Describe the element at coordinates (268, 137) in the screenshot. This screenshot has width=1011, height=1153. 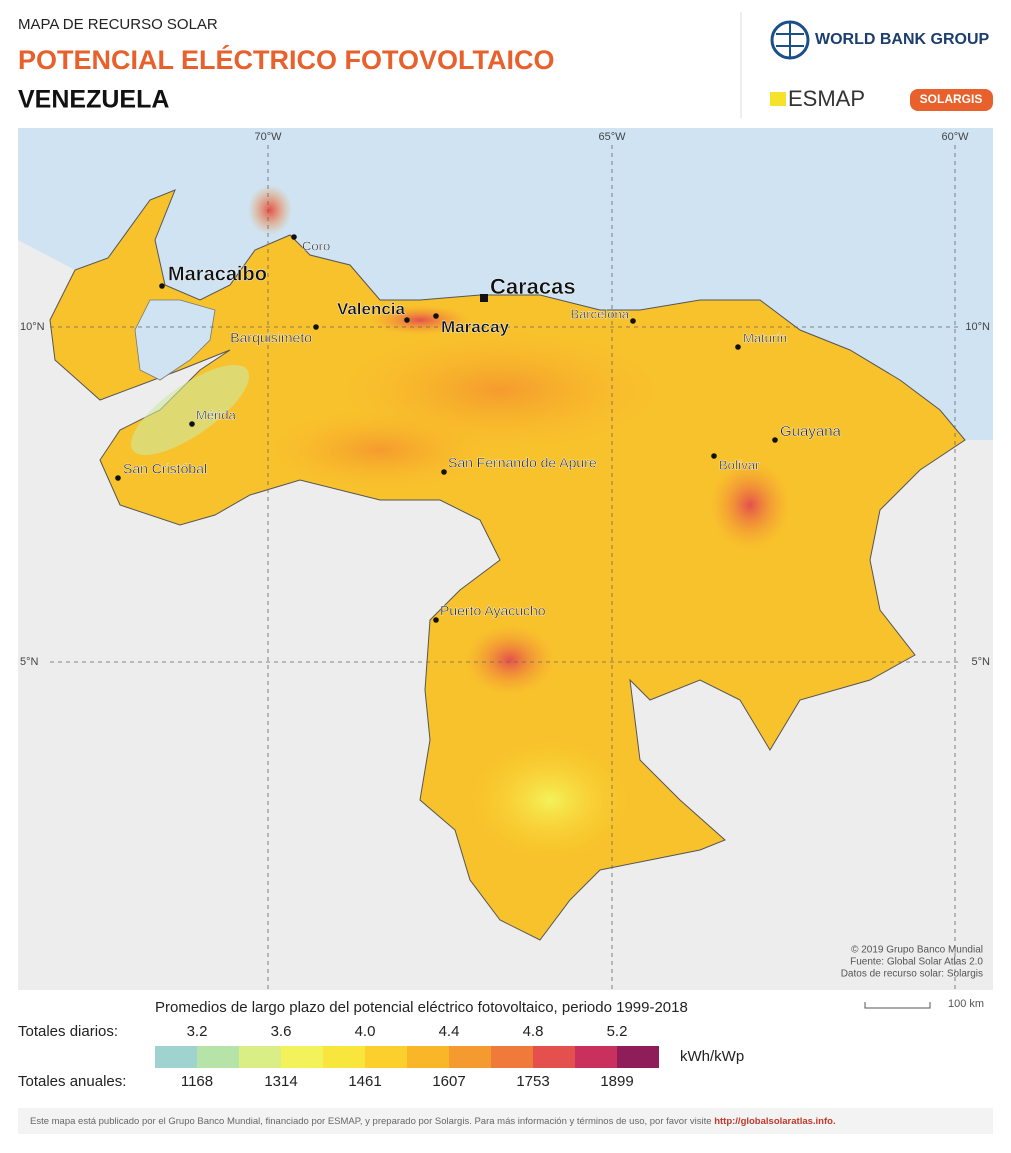
I see `lon-label: 70°W` at that location.